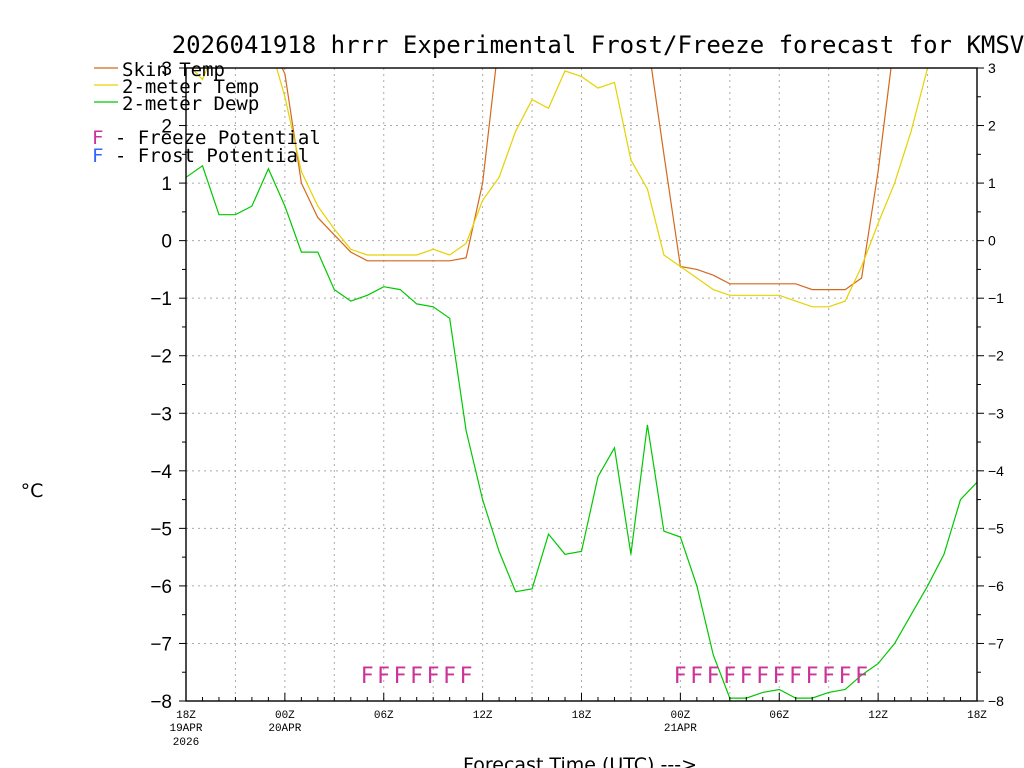  What do you see at coordinates (996, 471) in the screenshot?
I see `y-tick-label-right: −4` at bounding box center [996, 471].